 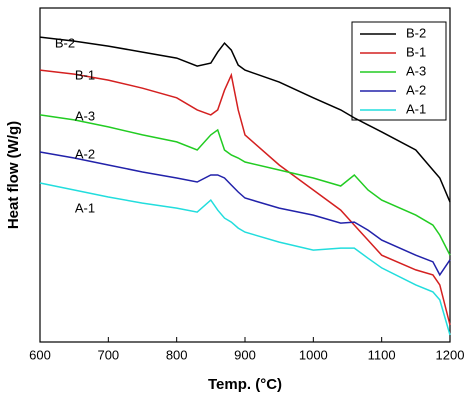 I want to click on y-axis-title: Heat flow (W/g), so click(x=13, y=175).